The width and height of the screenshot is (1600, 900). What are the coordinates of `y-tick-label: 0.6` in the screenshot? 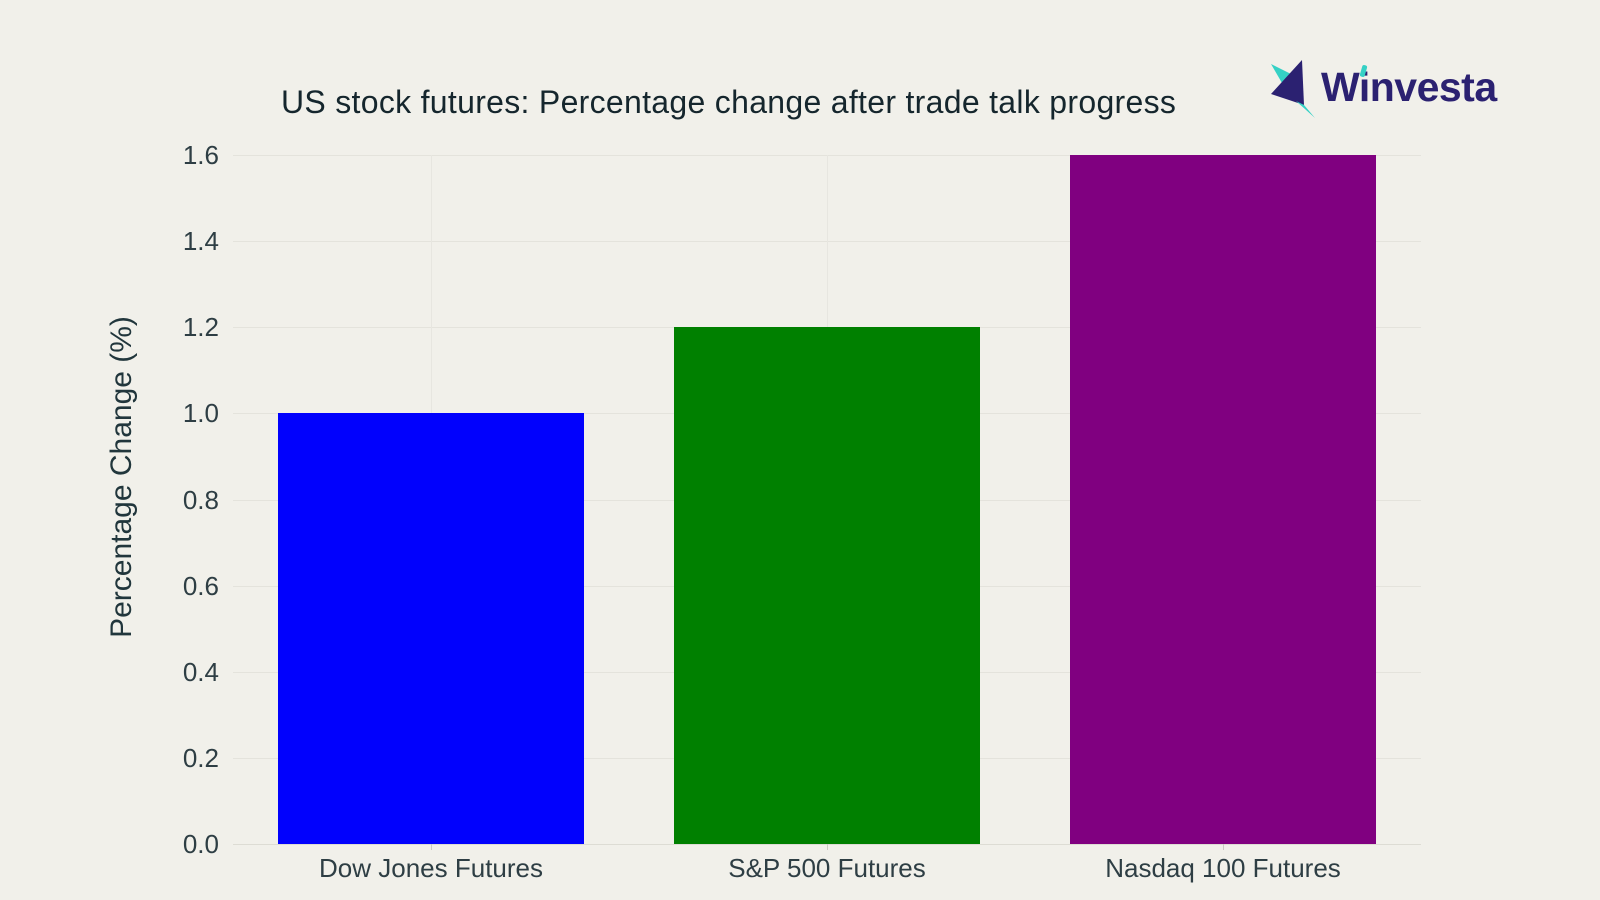 It's located at (200, 585).